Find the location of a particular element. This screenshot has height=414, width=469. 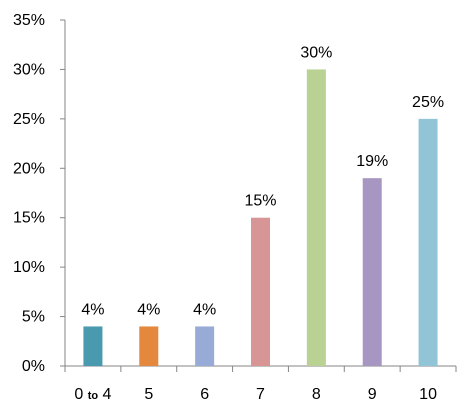

y-tick-label: 35% is located at coordinates (29, 20).